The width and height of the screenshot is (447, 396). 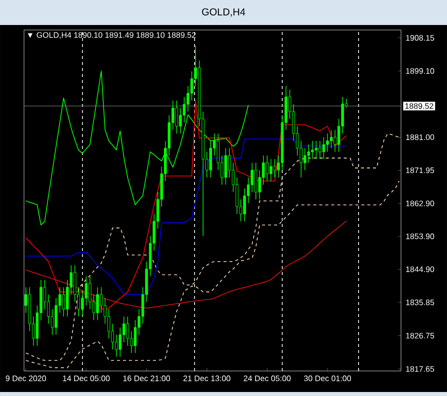 What do you see at coordinates (420, 335) in the screenshot?
I see `y-tick-label: 1826.75` at bounding box center [420, 335].